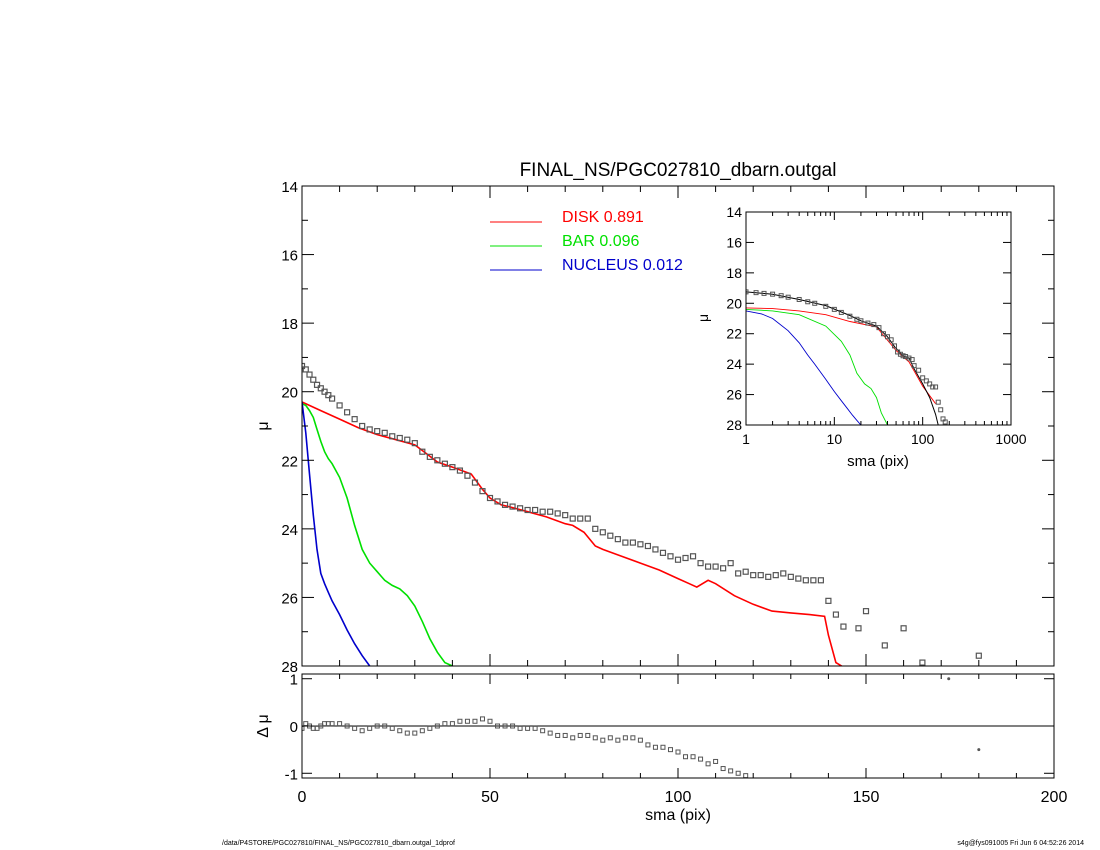 This screenshot has height=850, width=1100. What do you see at coordinates (1010, 439) in the screenshot?
I see `inset-x-tick-label: 1000` at bounding box center [1010, 439].